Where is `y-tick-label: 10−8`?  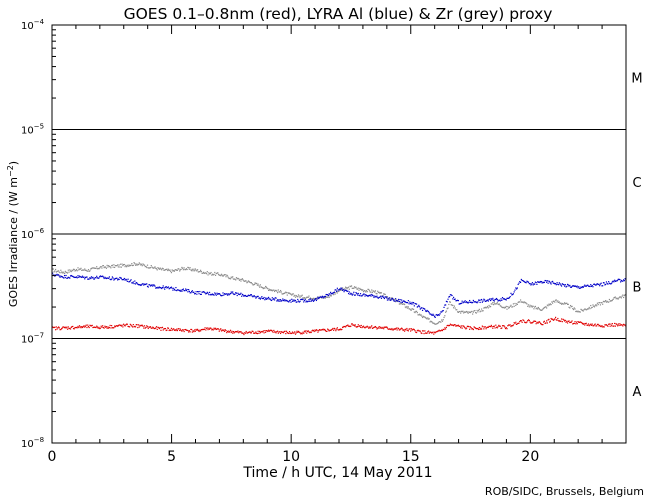 y-tick-label: 10−8 is located at coordinates (32, 443).